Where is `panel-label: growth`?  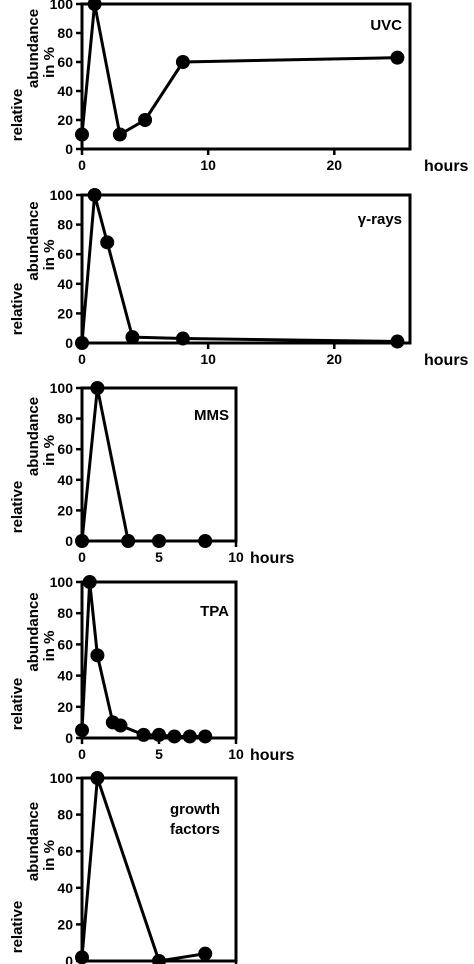
panel-label: growth is located at coordinates (195, 809).